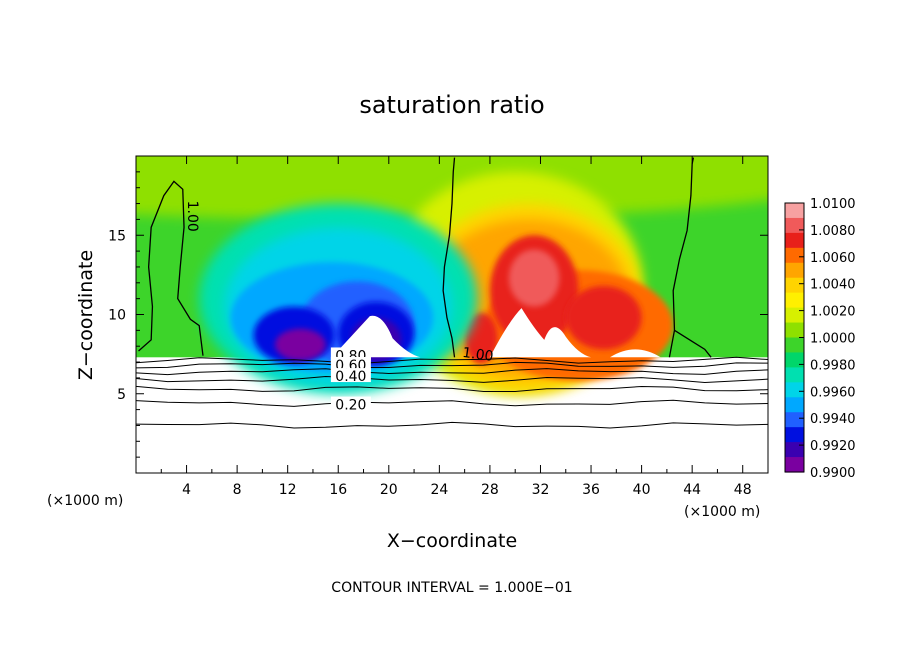 The image size is (904, 654). Describe the element at coordinates (85, 501) in the screenshot. I see `x-units-left: (×1000 m)` at that location.